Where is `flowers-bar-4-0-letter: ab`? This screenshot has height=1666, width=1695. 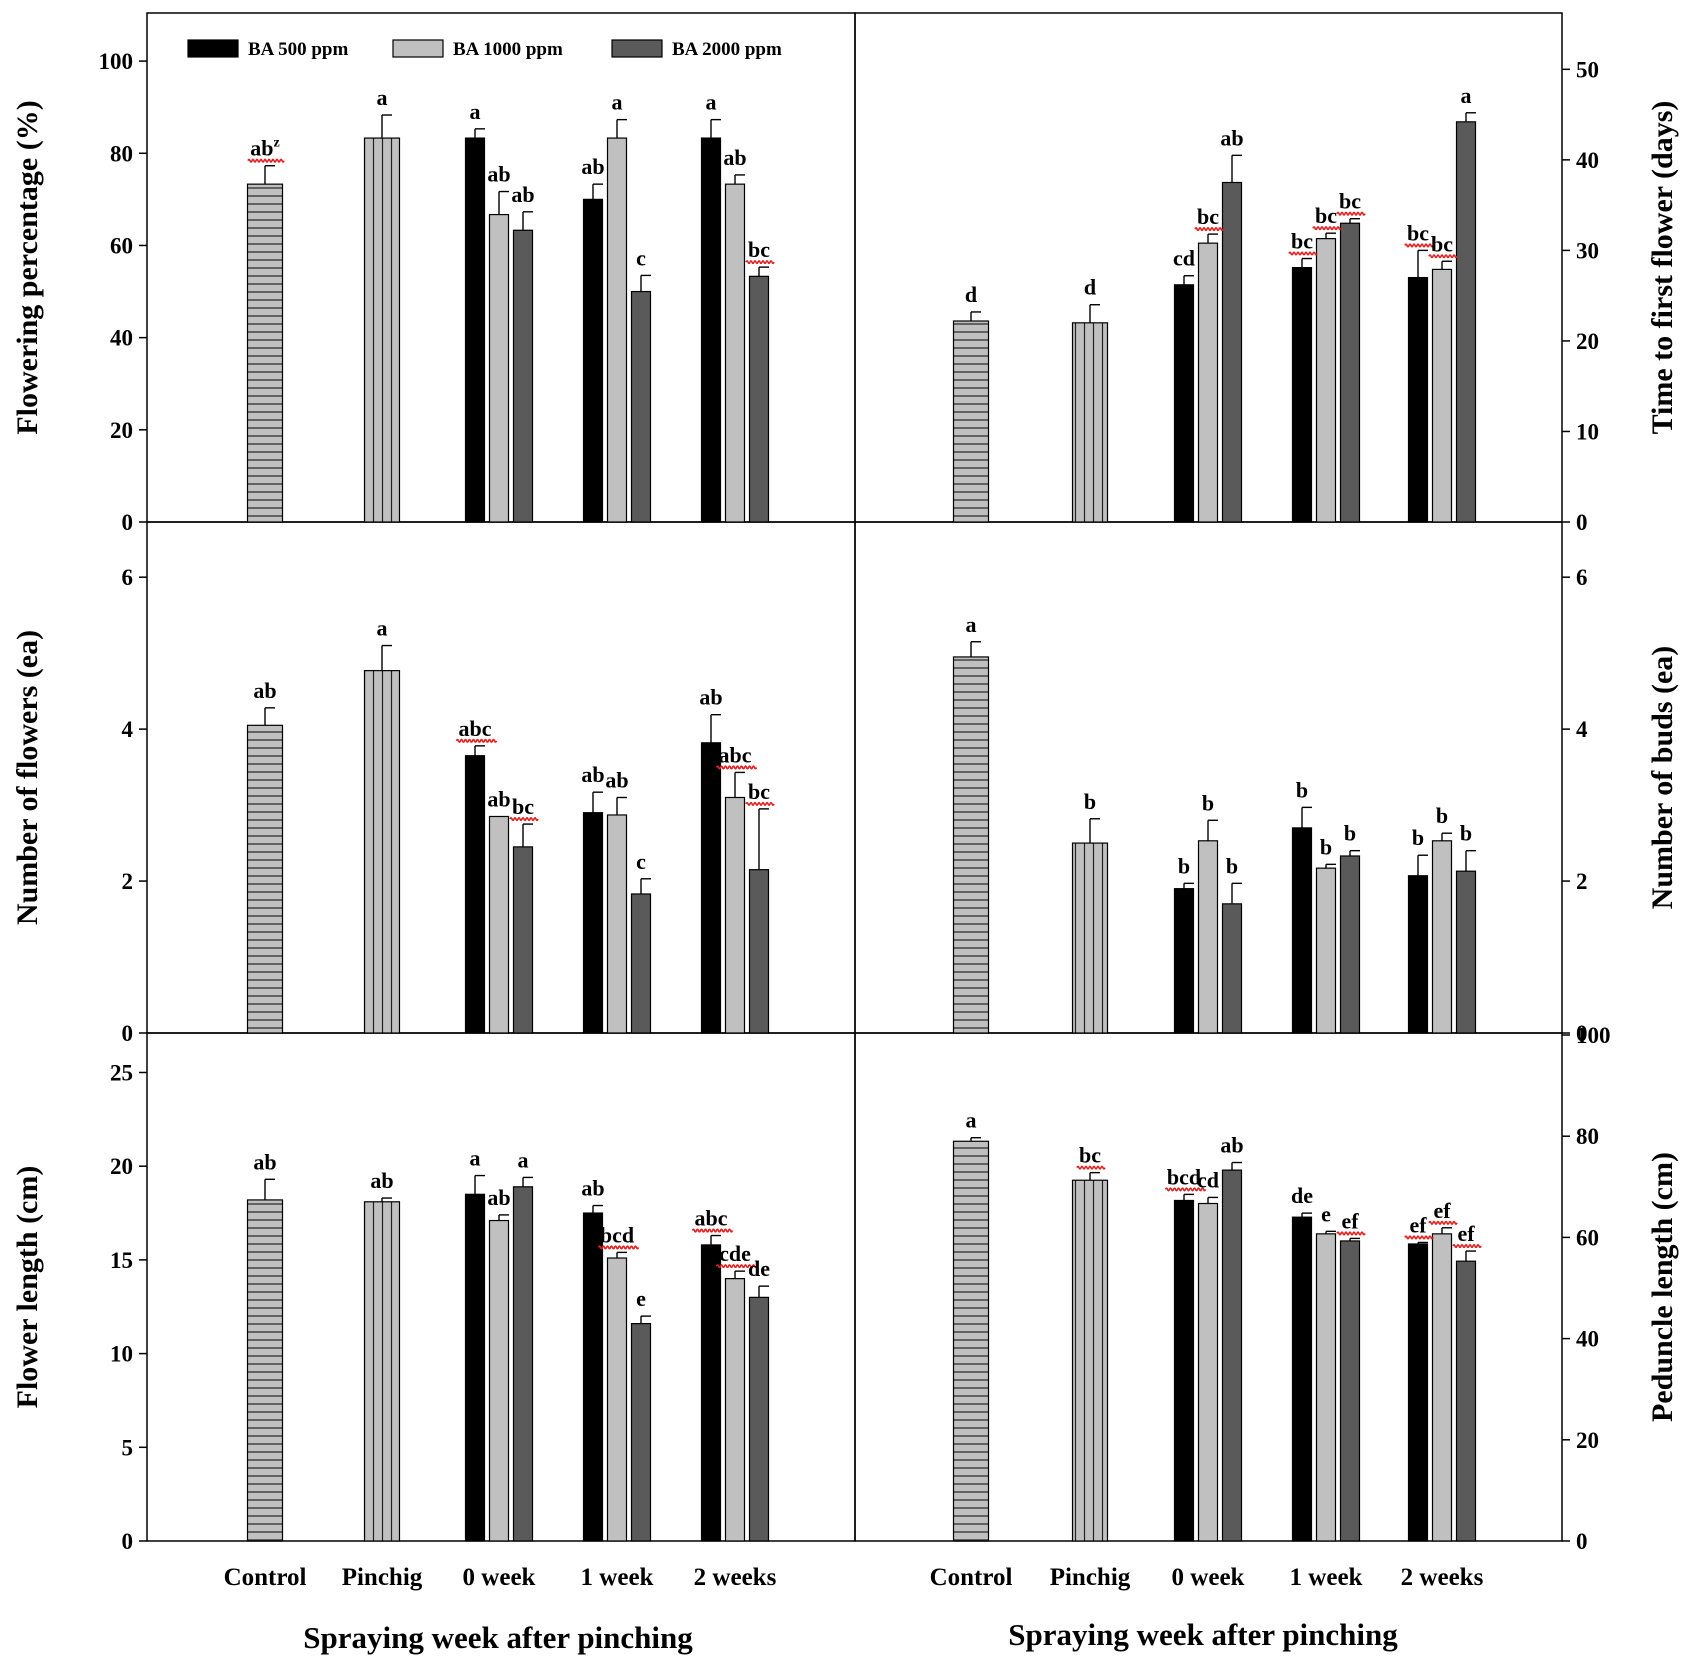 flowers-bar-4-0-letter: ab is located at coordinates (710, 697).